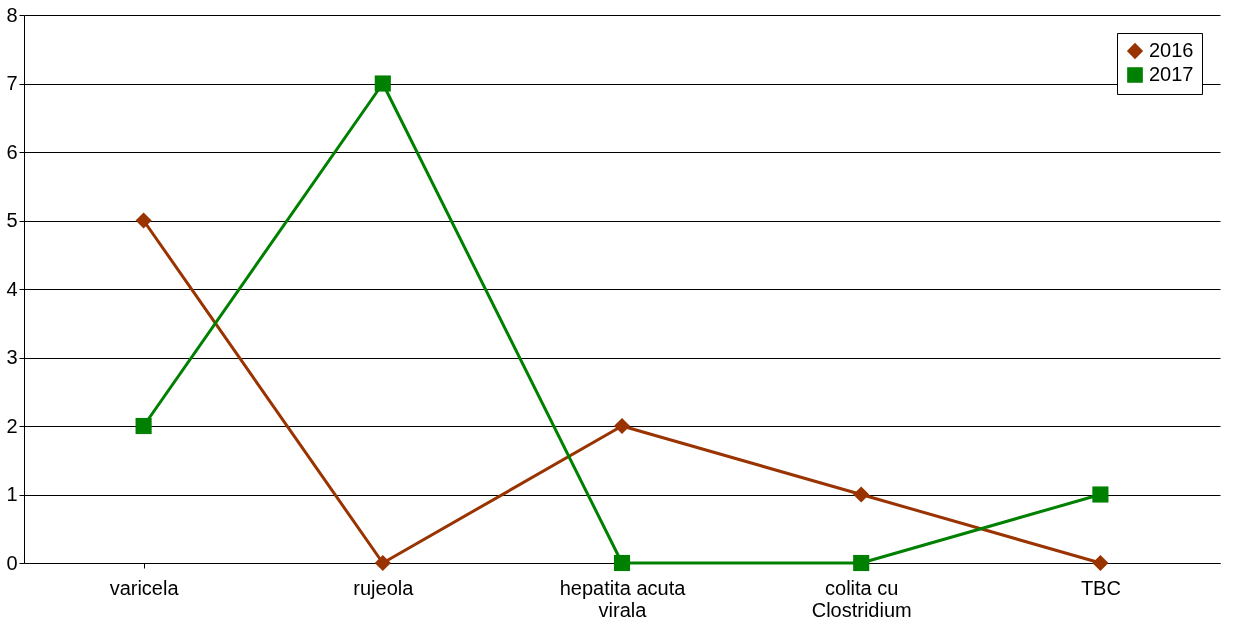 This screenshot has height=633, width=1233. What do you see at coordinates (1171, 50) in the screenshot?
I see `legend-label: 2016` at bounding box center [1171, 50].